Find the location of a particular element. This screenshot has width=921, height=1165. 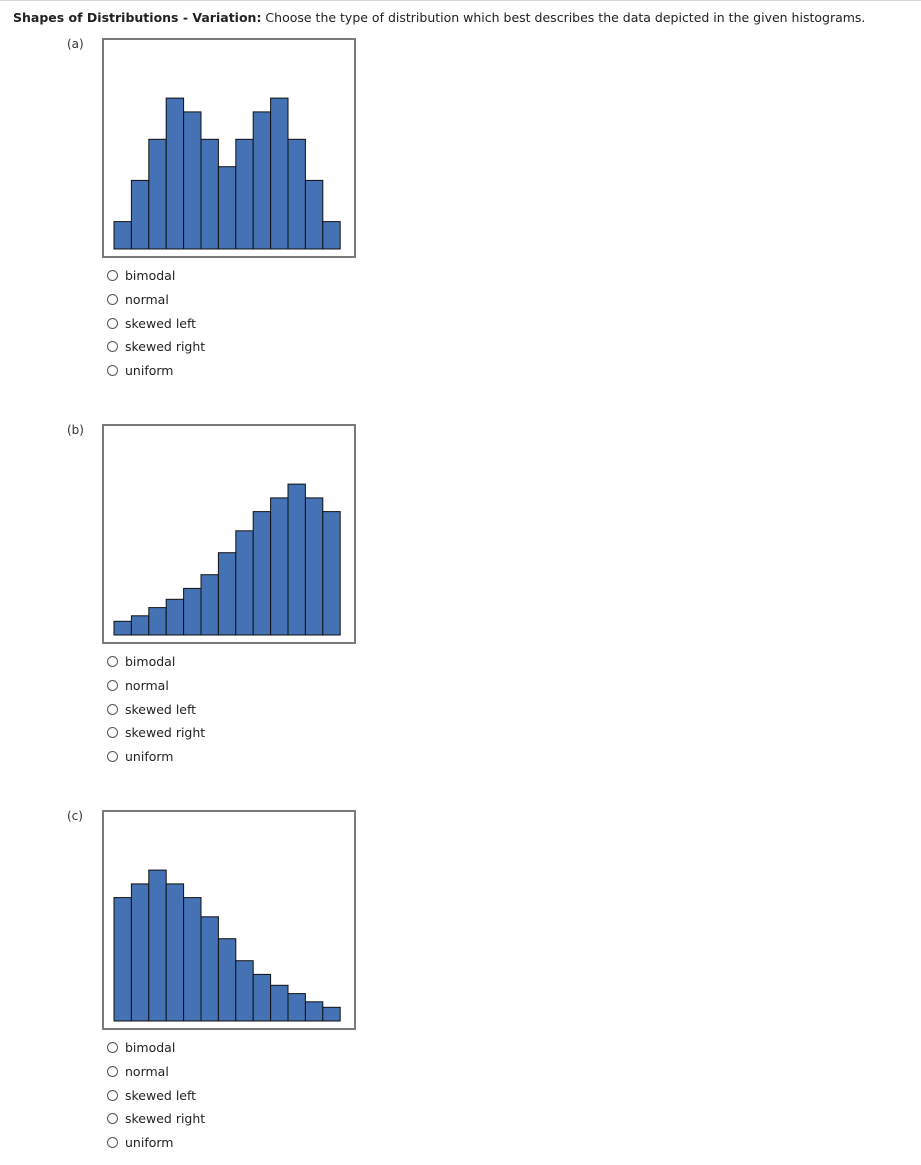

histogram-c is located at coordinates (229, 920).